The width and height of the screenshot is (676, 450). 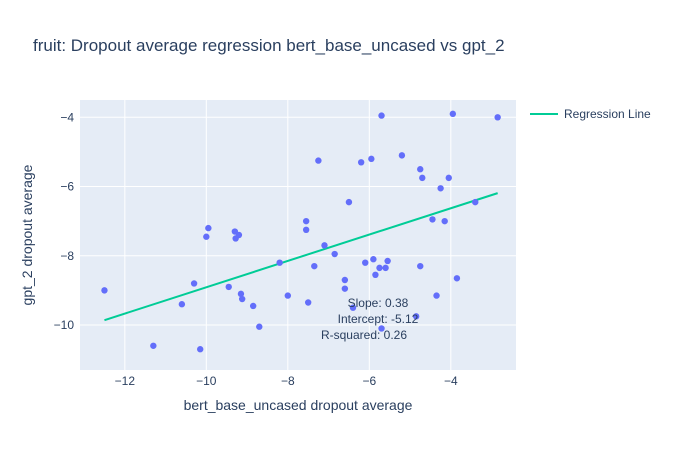 What do you see at coordinates (64, 221) in the screenshot?
I see `y-tick-labels: −10 −8 −6 −4` at bounding box center [64, 221].